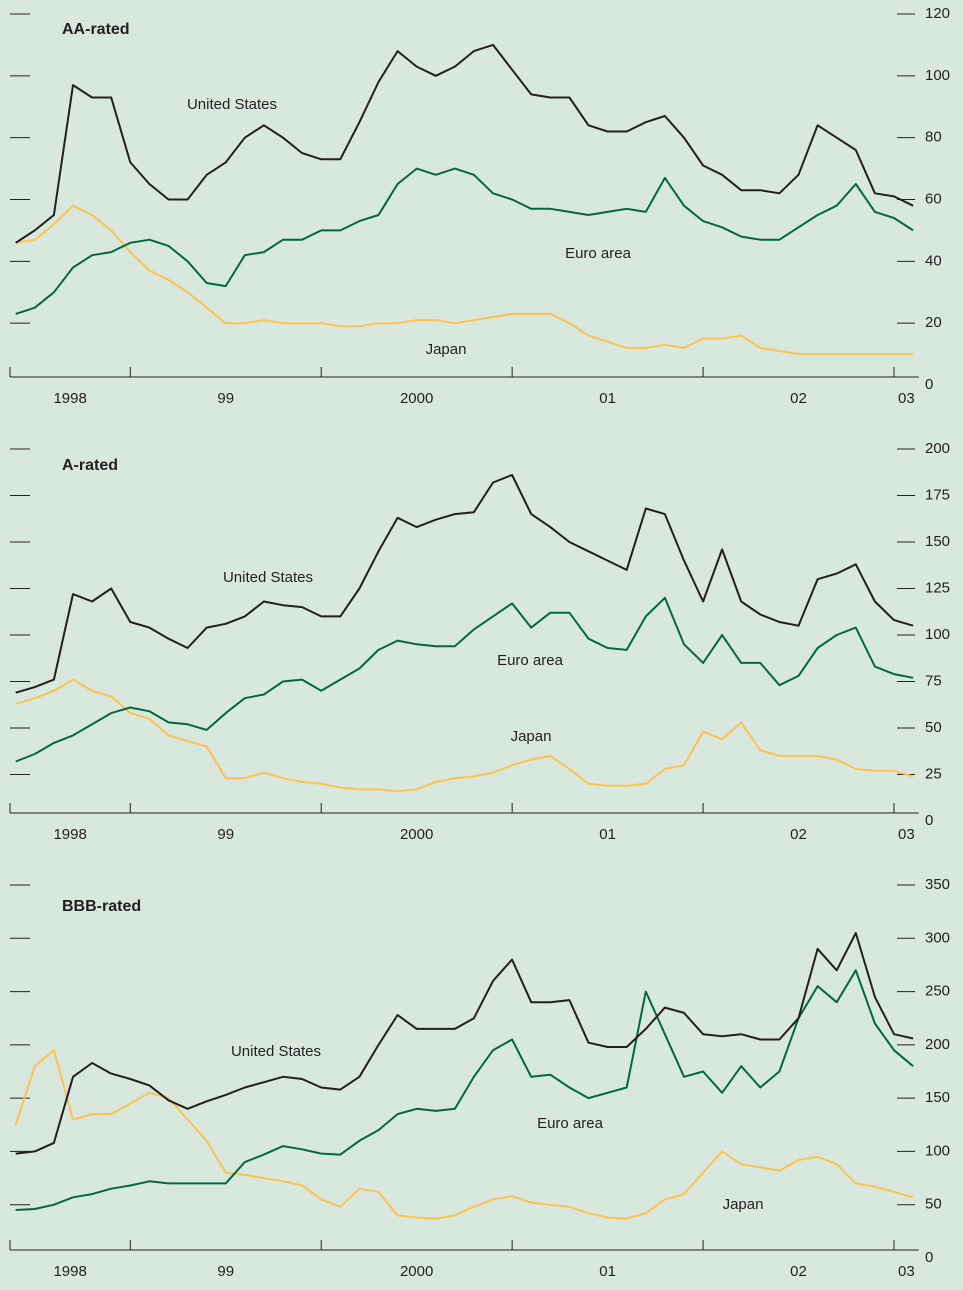  I want to click on y-tick-label: 175, so click(937, 494).